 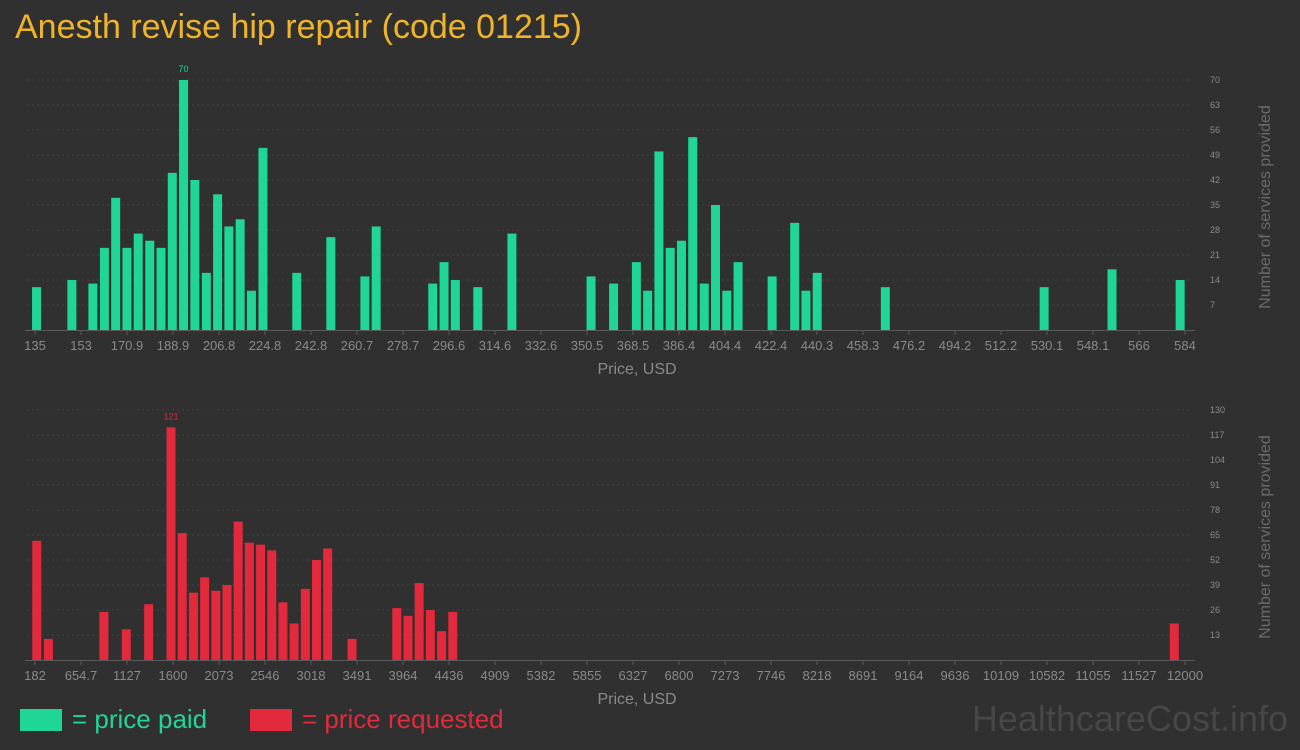 What do you see at coordinates (909, 345) in the screenshot?
I see `x-tick-label-paid: 476.2` at bounding box center [909, 345].